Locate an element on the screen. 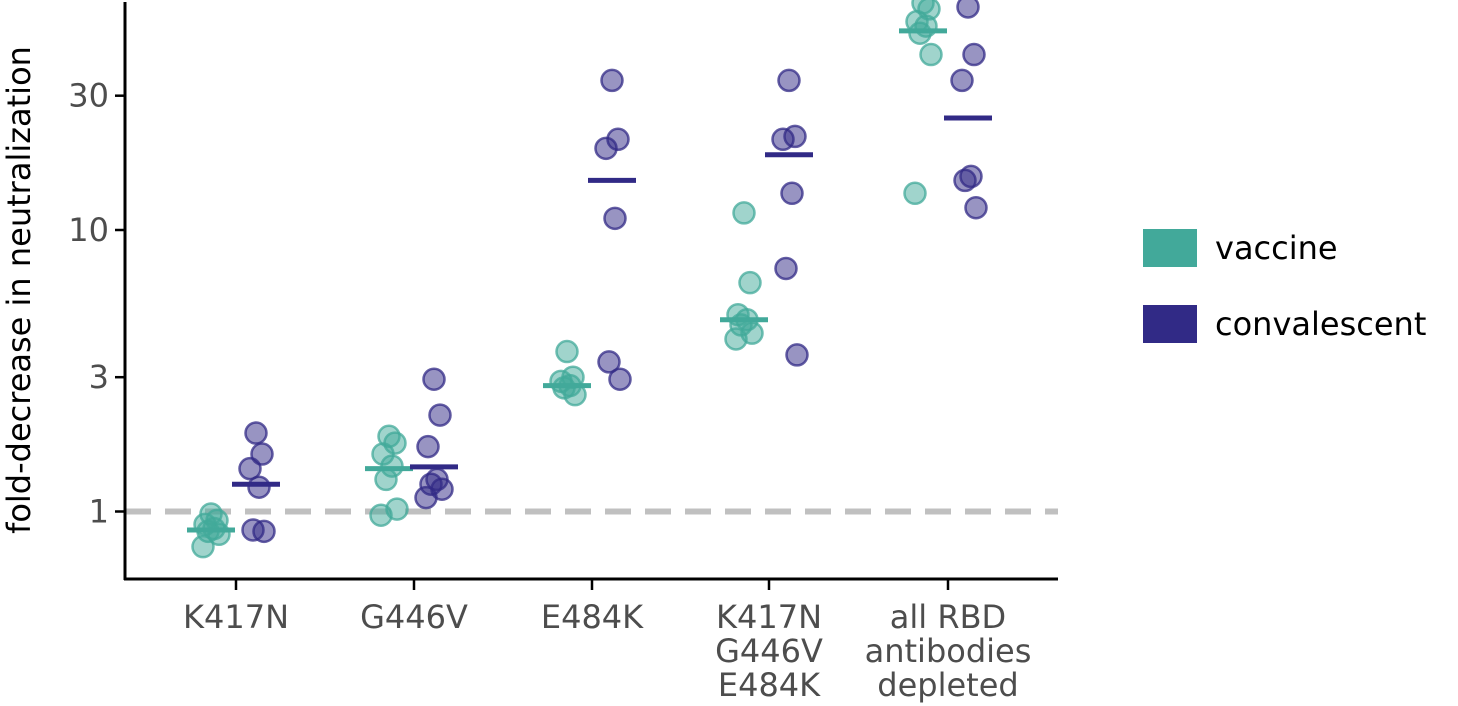 This screenshot has height=706, width=1458. legend-label-convalescent: convalescent is located at coordinates (1320, 324).